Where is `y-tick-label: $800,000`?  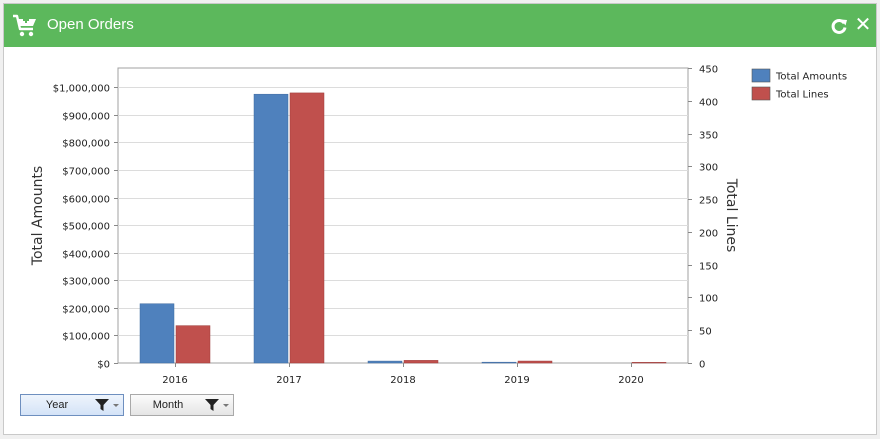 y-tick-label: $800,000 is located at coordinates (86, 144).